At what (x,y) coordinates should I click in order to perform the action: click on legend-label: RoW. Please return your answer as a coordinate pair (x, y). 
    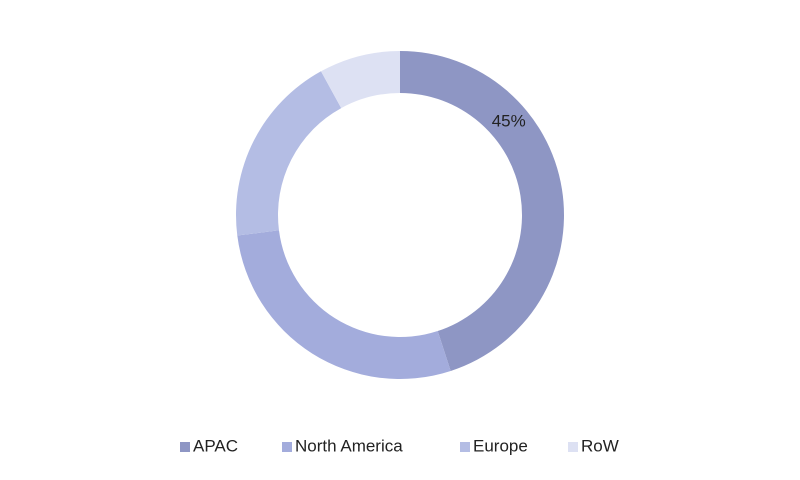
    Looking at the image, I should click on (600, 445).